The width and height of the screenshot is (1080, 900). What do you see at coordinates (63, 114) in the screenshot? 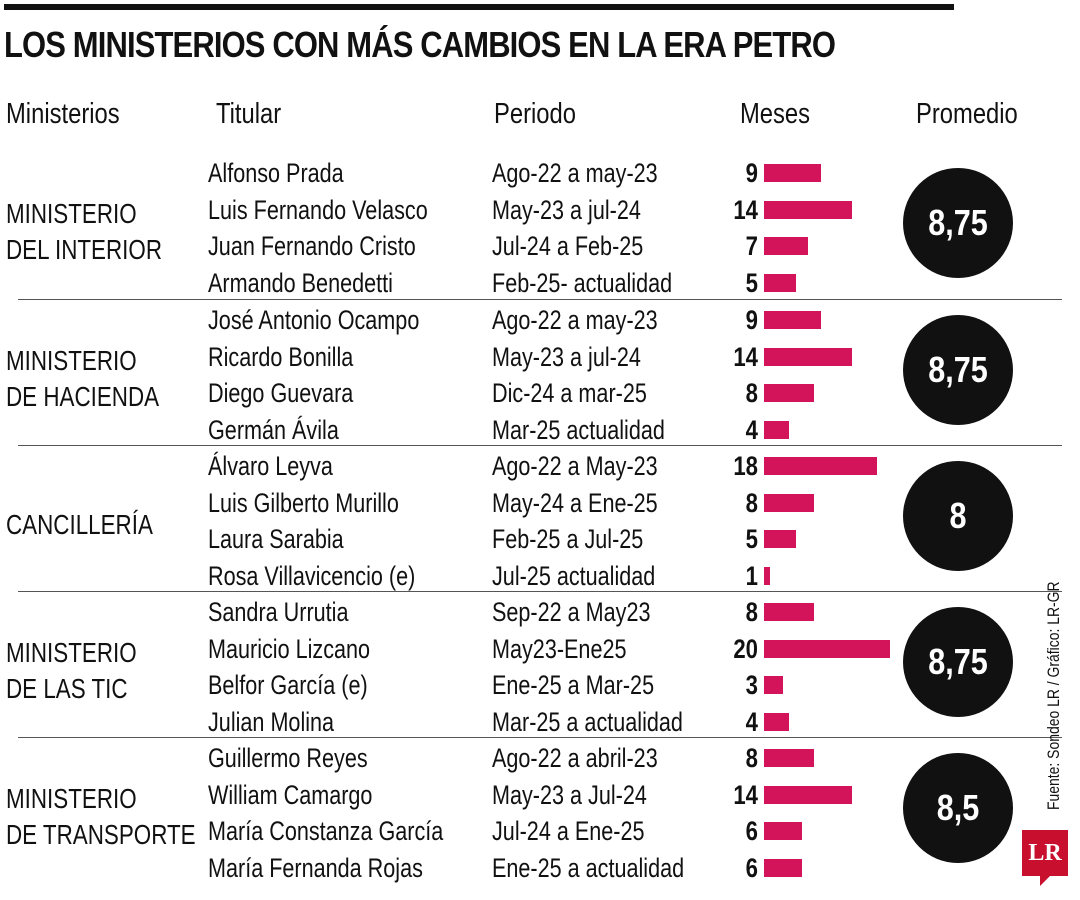
I see `header-ministries: Ministerios` at bounding box center [63, 114].